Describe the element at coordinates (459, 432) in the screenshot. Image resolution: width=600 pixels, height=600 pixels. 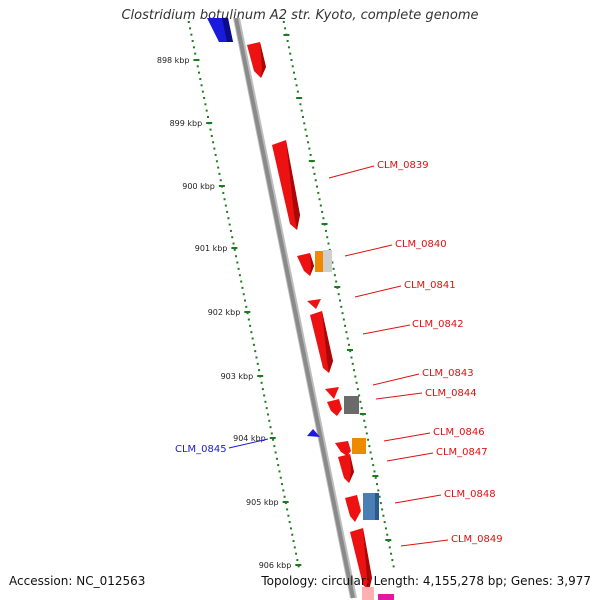
I see `gene-label: CLM_0846` at that location.